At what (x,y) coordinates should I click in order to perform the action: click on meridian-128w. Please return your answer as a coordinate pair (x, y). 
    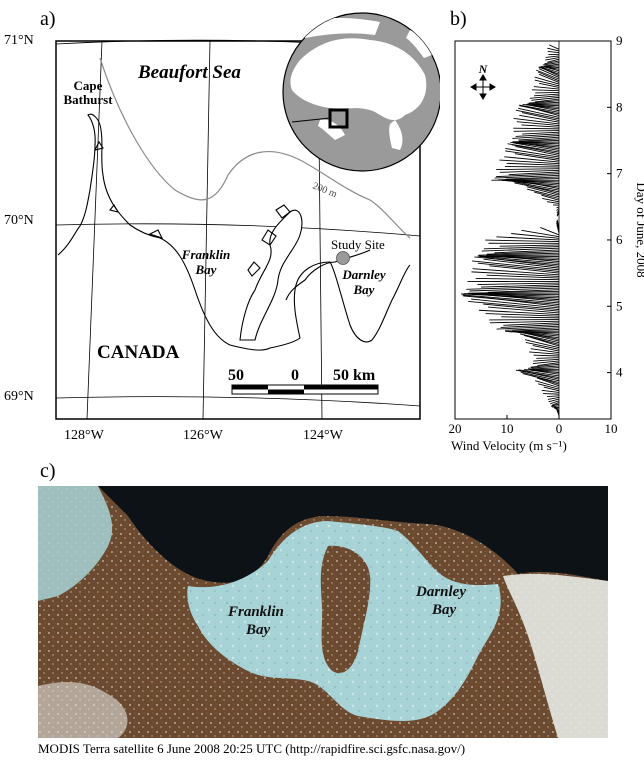
    Looking at the image, I should click on (94, 230).